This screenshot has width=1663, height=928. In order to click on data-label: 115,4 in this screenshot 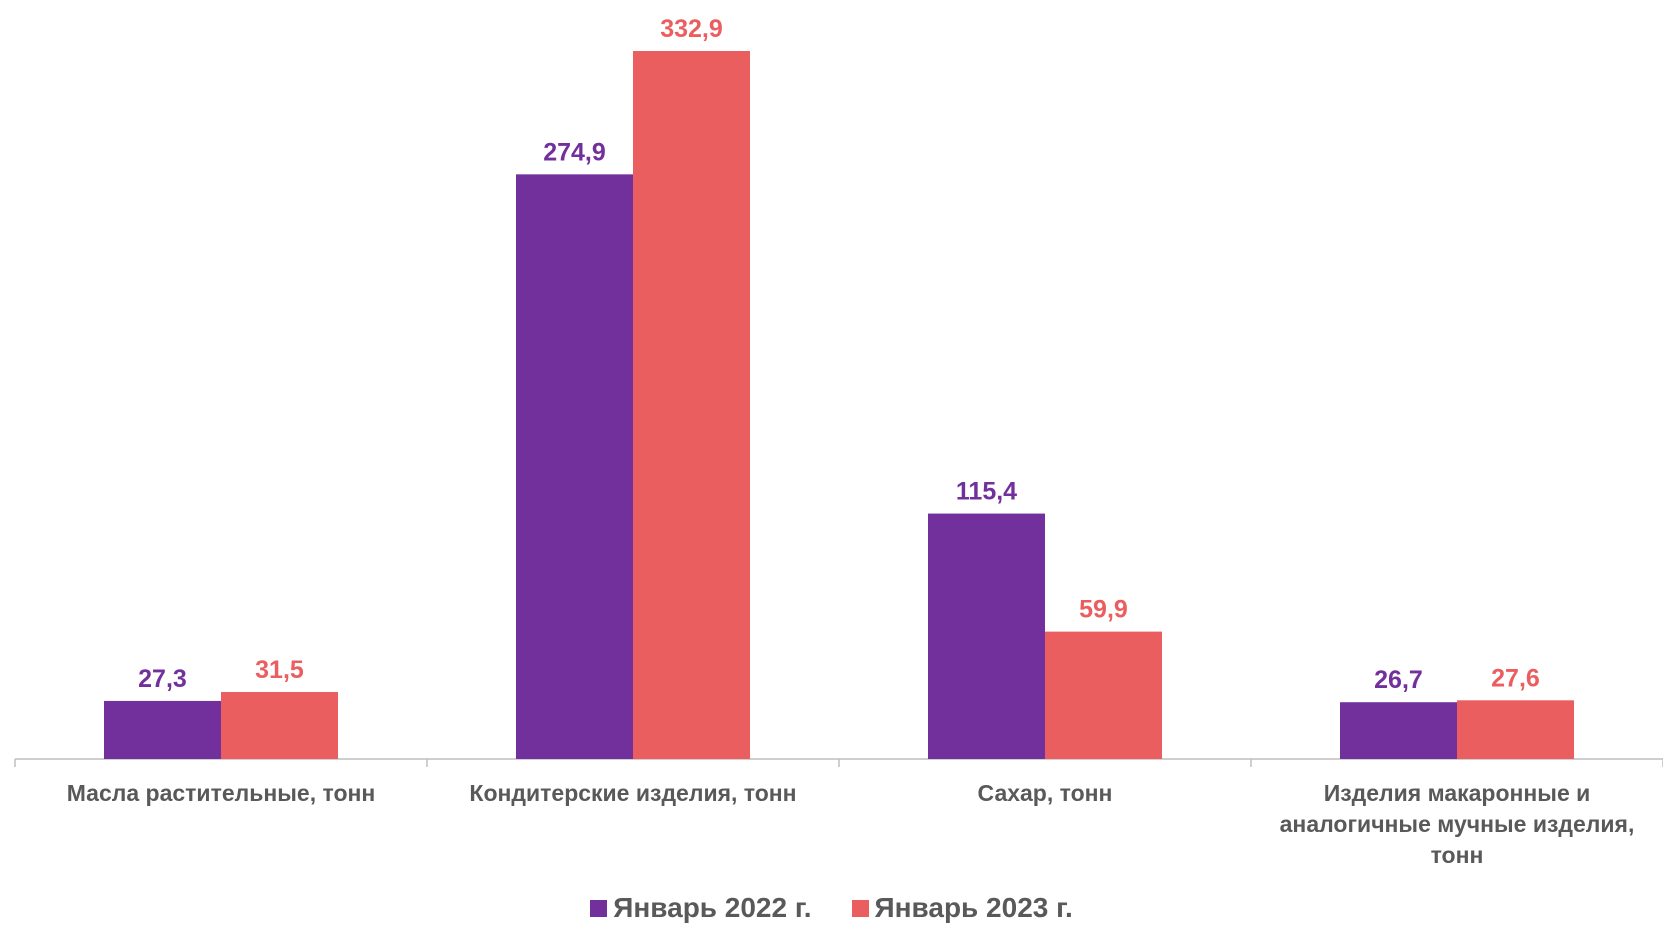, I will do `click(986, 492)`.